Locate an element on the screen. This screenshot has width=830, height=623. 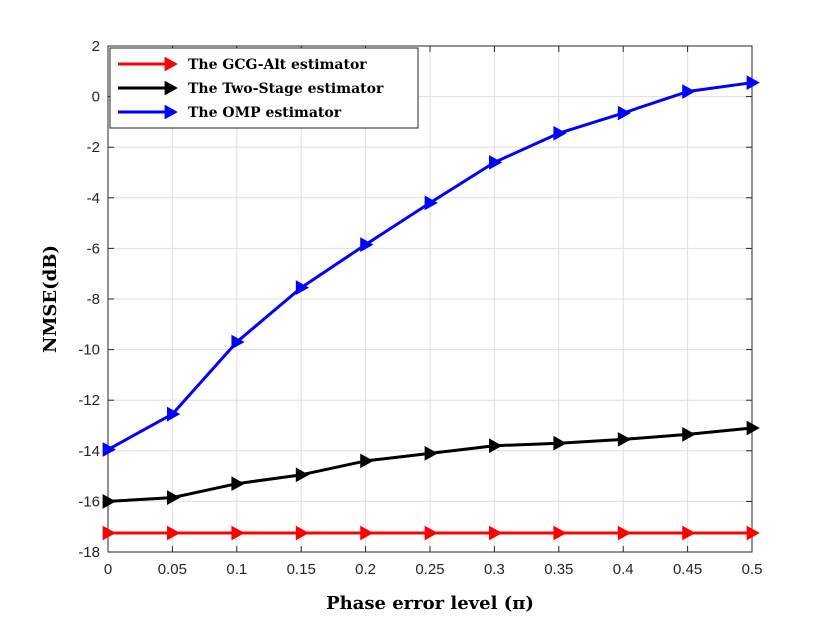
legend-label: The OMP estimator is located at coordinates (265, 113).